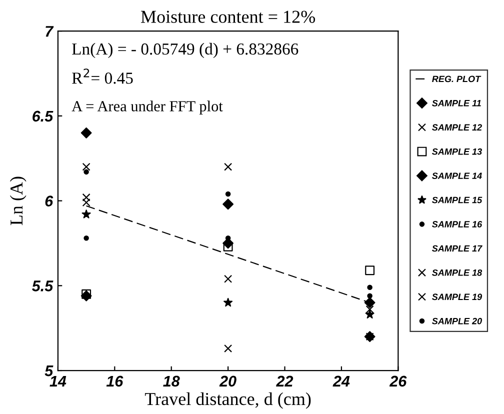 This screenshot has width=504, height=414. Describe the element at coordinates (457, 272) in the screenshot. I see `legend-label: SAMPLE 18` at that location.